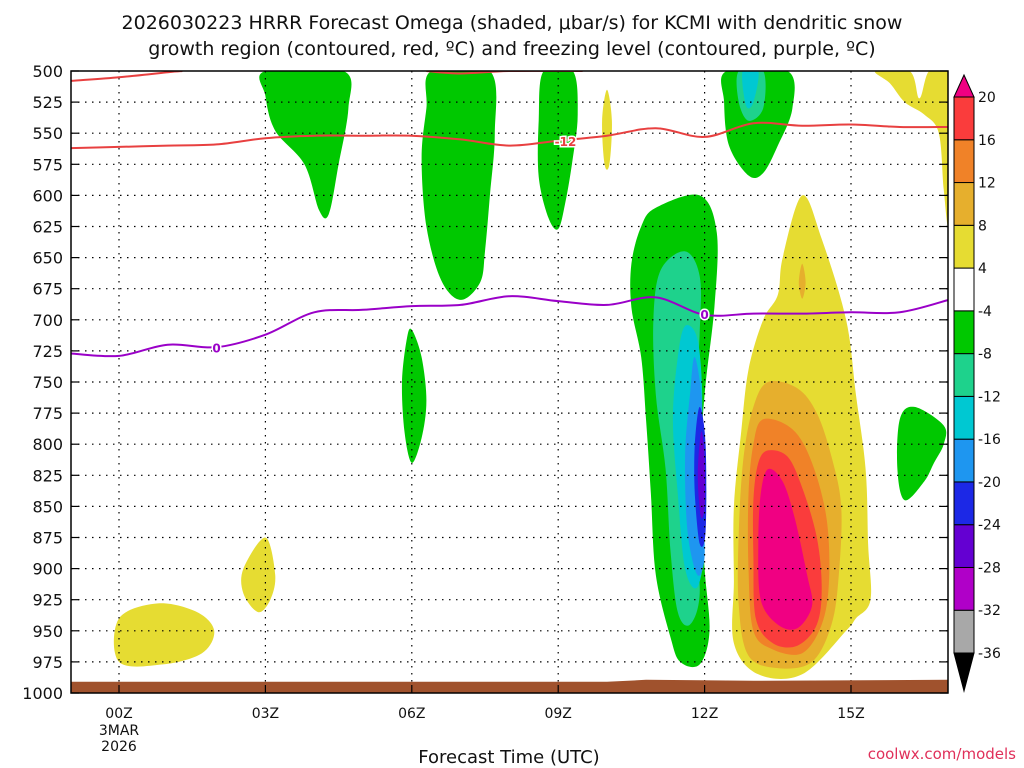 Image resolution: width=1024 pixels, height=768 pixels. Describe the element at coordinates (47, 71) in the screenshot. I see `ytick-label-500: 500` at that location.